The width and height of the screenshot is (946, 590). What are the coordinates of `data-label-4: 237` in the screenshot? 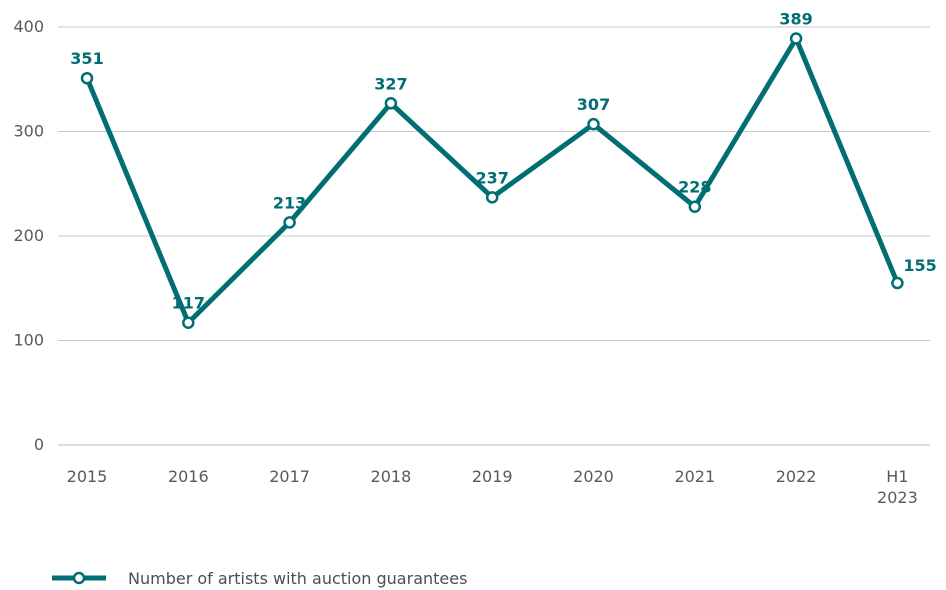 It's located at (491, 177).